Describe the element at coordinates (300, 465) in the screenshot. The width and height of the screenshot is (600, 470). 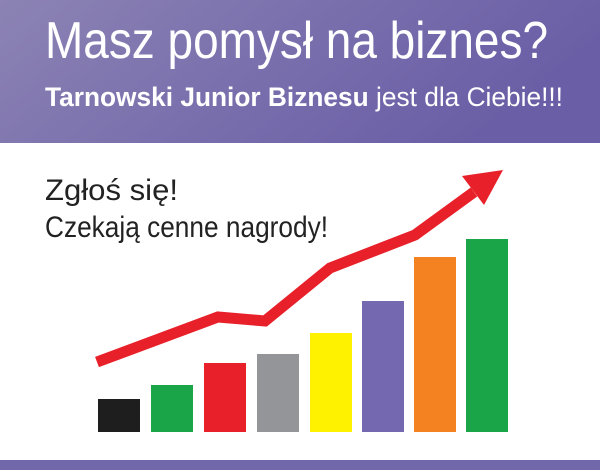
I see `footer-band` at that location.